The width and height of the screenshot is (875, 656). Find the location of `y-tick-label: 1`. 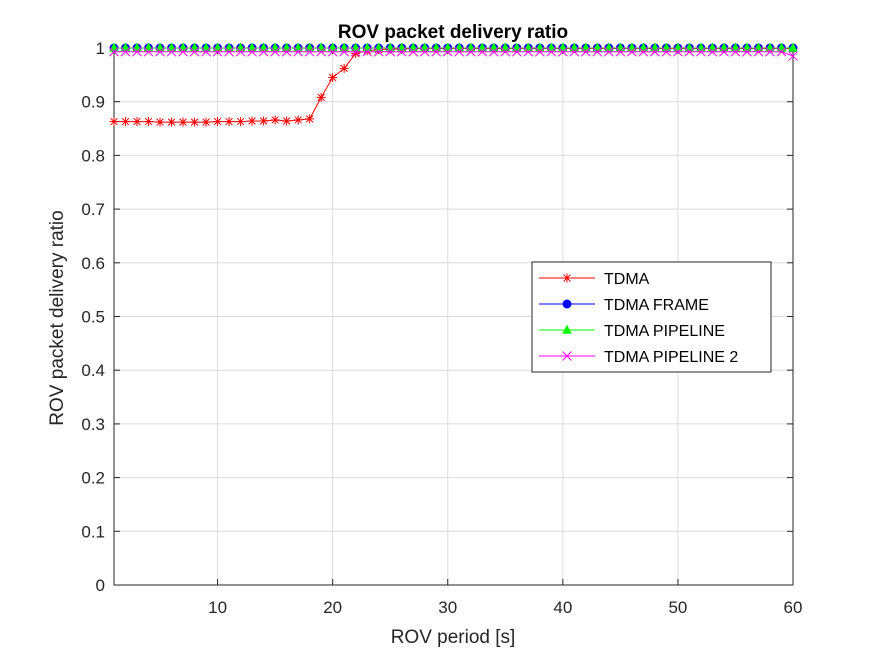

y-tick-label: 1 is located at coordinates (100, 48).